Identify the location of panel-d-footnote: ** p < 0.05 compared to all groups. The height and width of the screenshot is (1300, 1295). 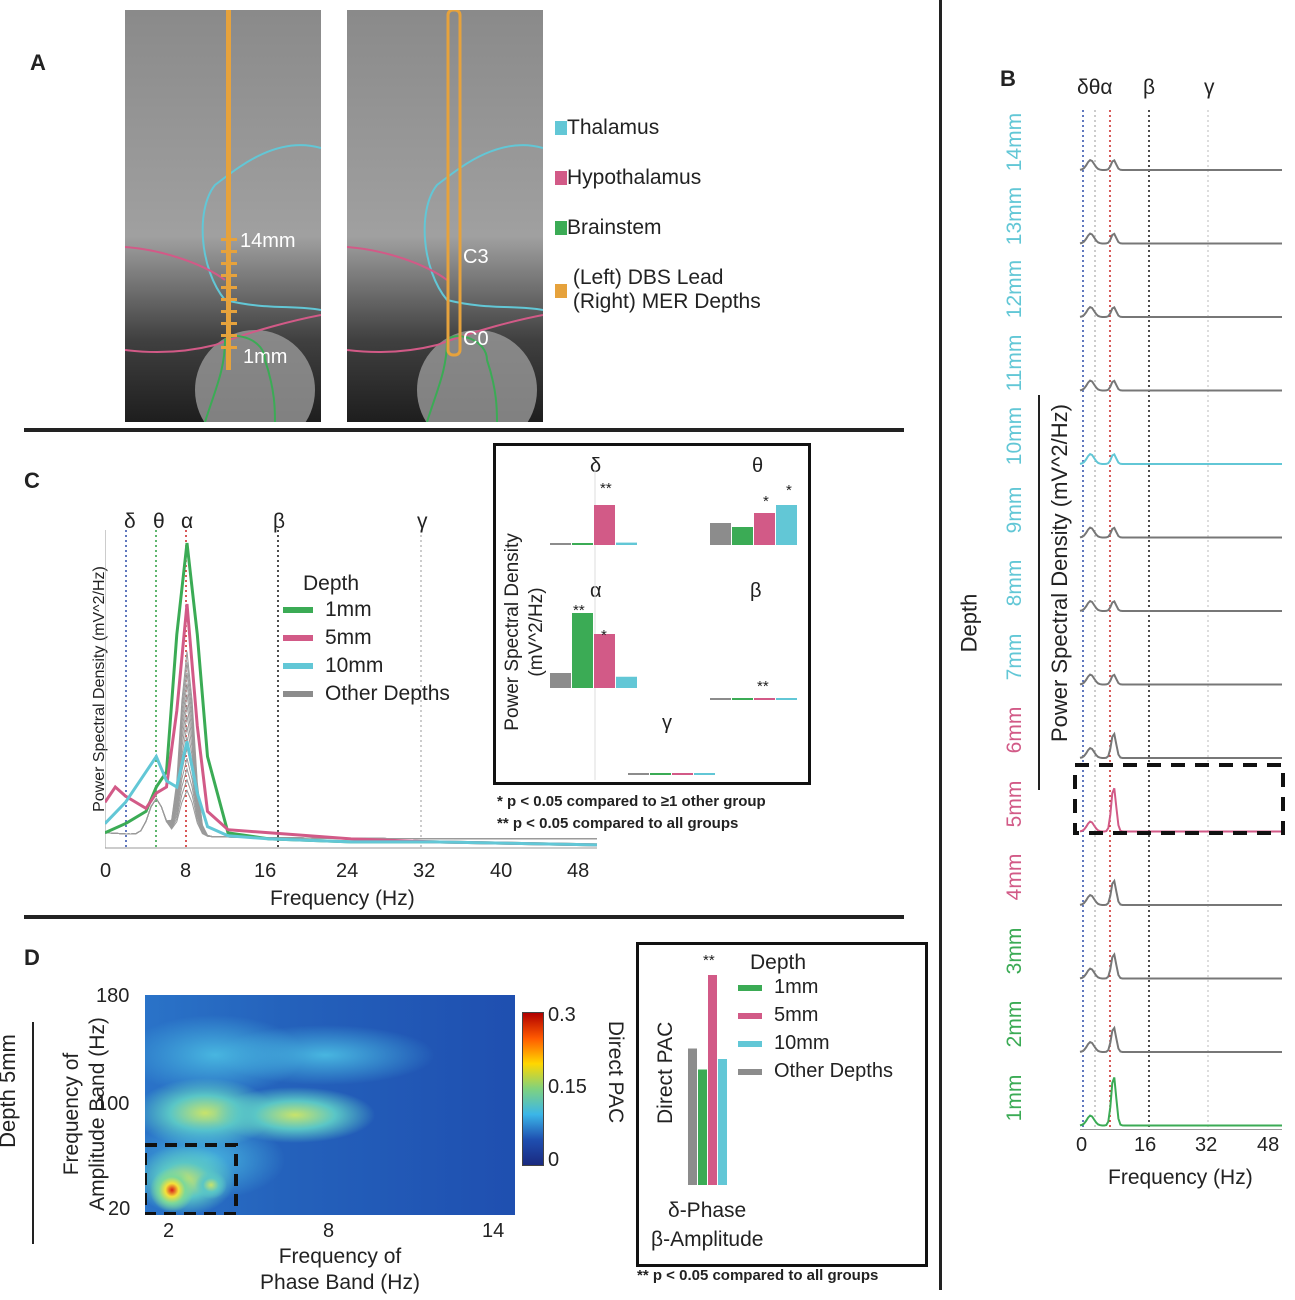
(758, 1275).